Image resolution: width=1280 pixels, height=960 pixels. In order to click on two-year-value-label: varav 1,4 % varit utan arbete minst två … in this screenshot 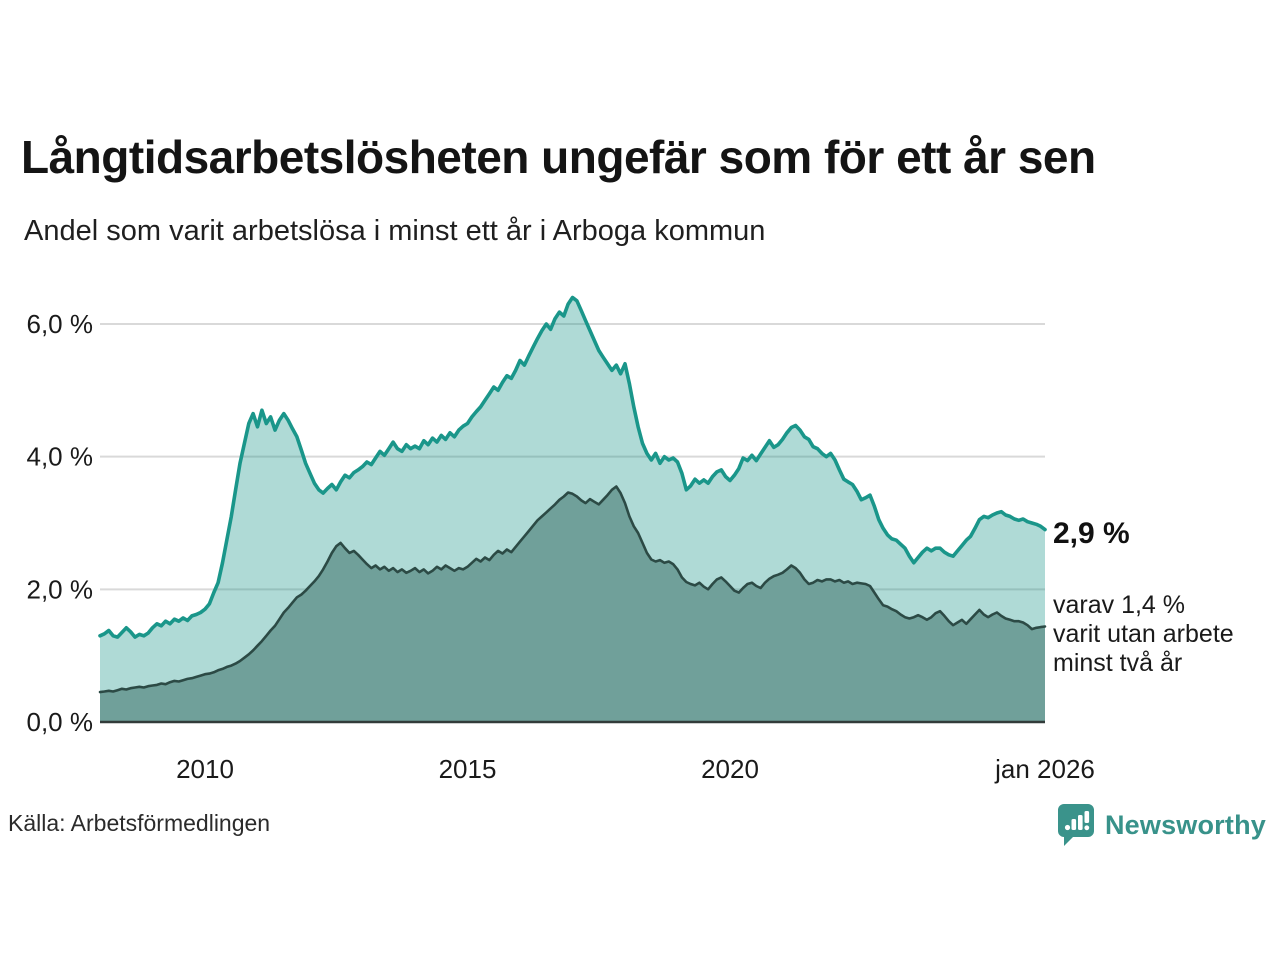, I will do `click(1143, 634)`.